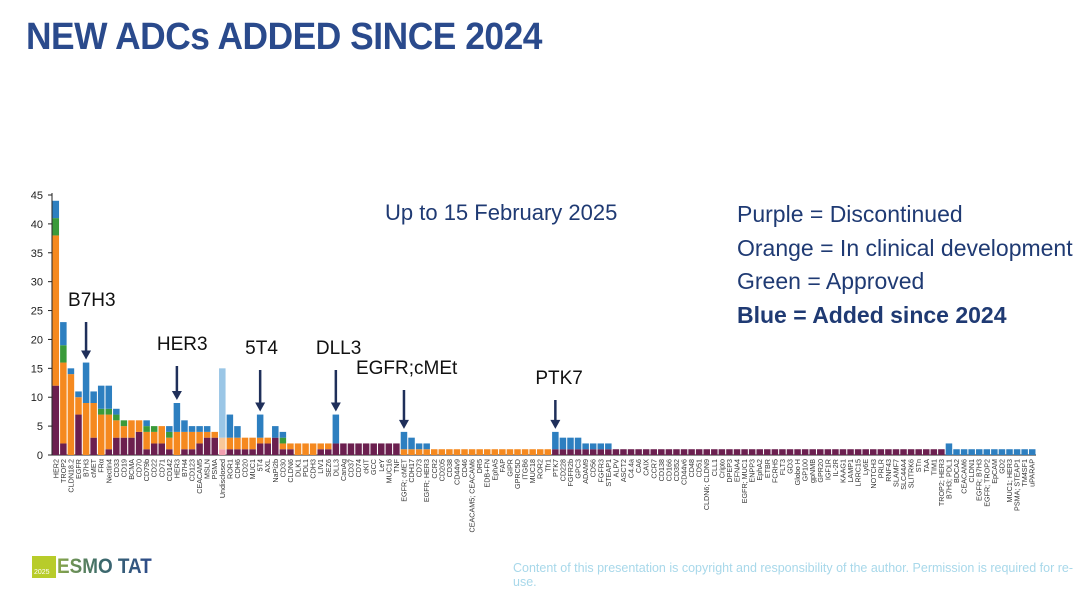  I want to click on x-tick-label: EGFR; HER3, so click(426, 480).